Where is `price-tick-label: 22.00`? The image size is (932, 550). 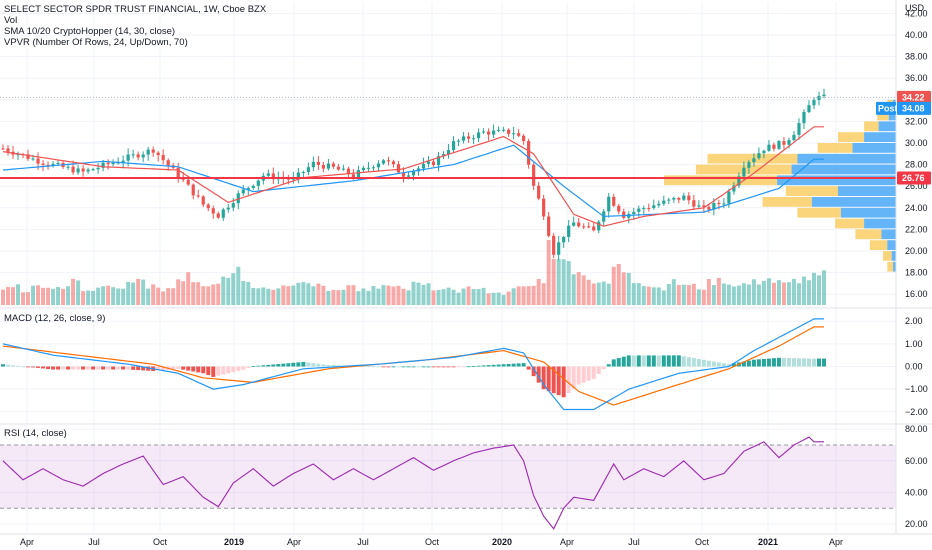
price-tick-label: 22.00 is located at coordinates (916, 229).